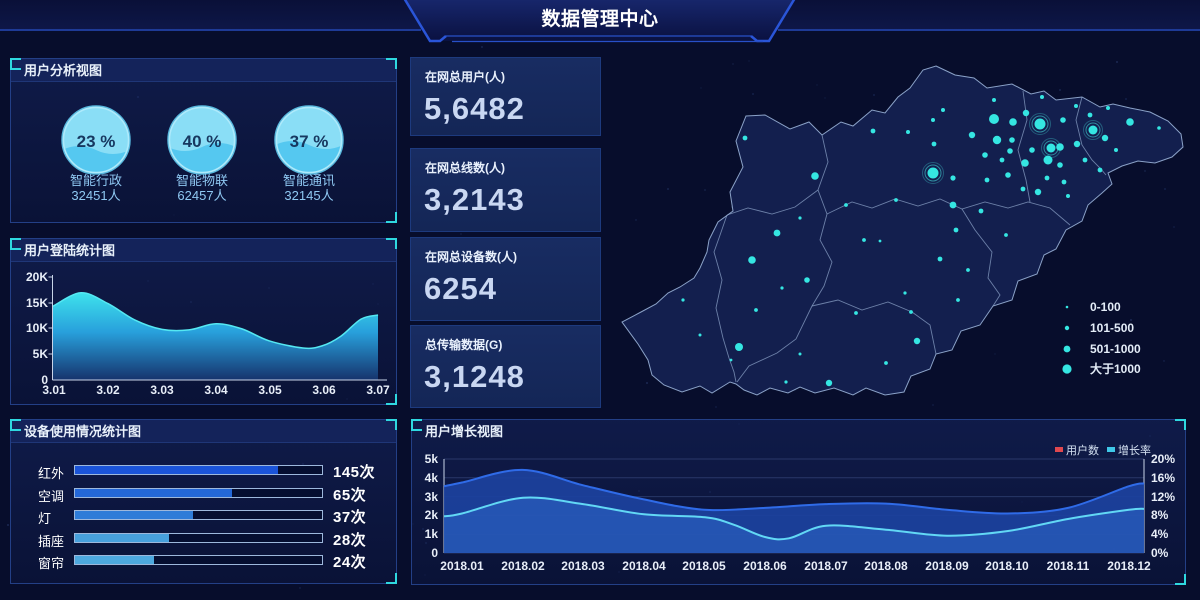 The width and height of the screenshot is (1200, 600). What do you see at coordinates (432, 497) in the screenshot?
I see `svg-text: 3k` at bounding box center [432, 497].